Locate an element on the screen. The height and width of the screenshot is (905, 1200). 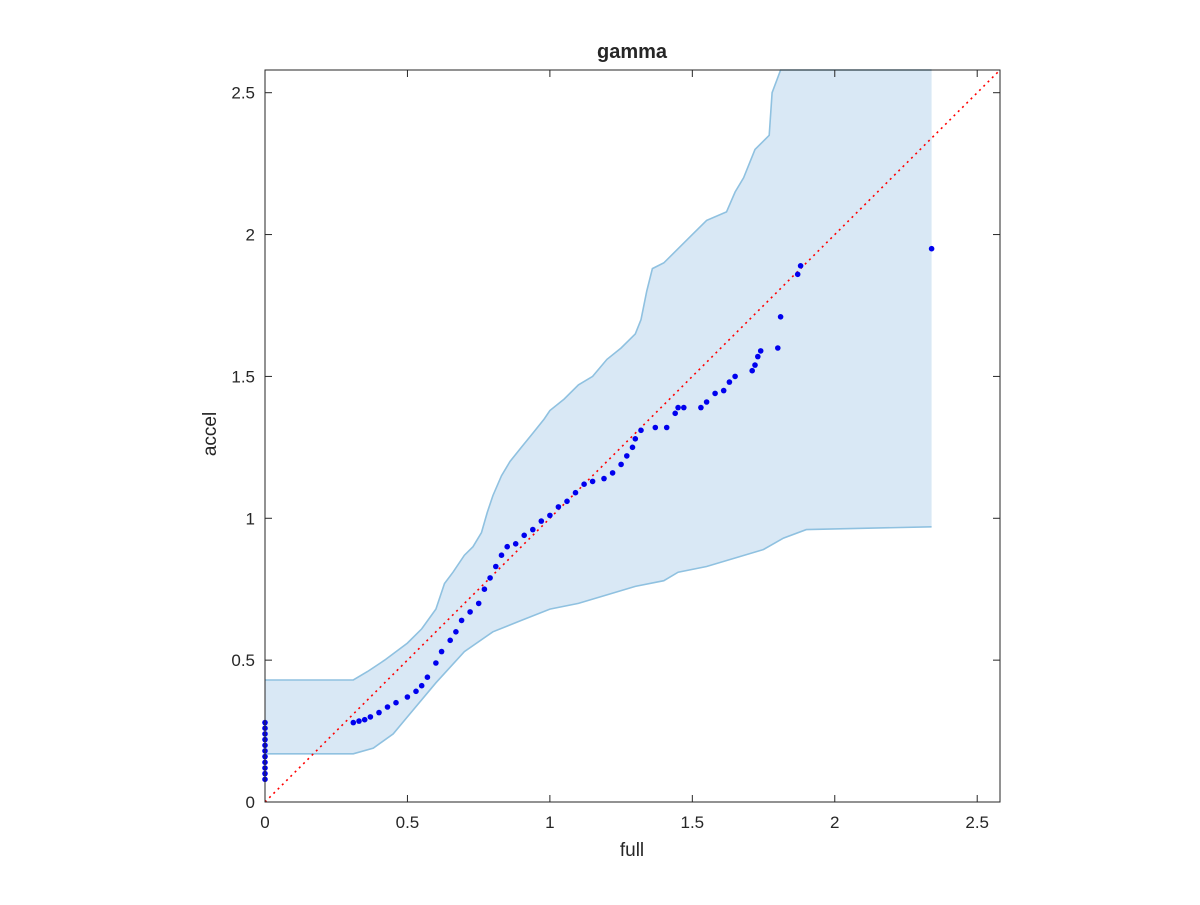
x-tick-label: 1.5 is located at coordinates (693, 822).